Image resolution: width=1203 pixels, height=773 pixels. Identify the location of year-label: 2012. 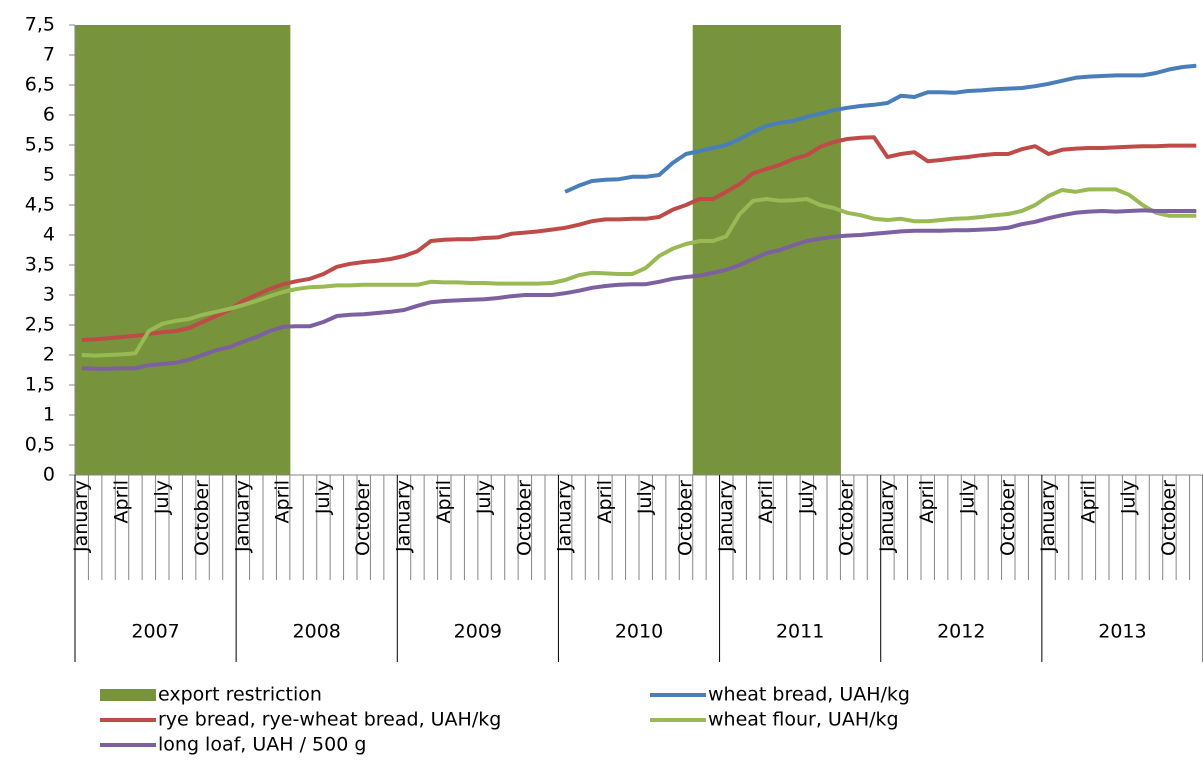
(961, 632).